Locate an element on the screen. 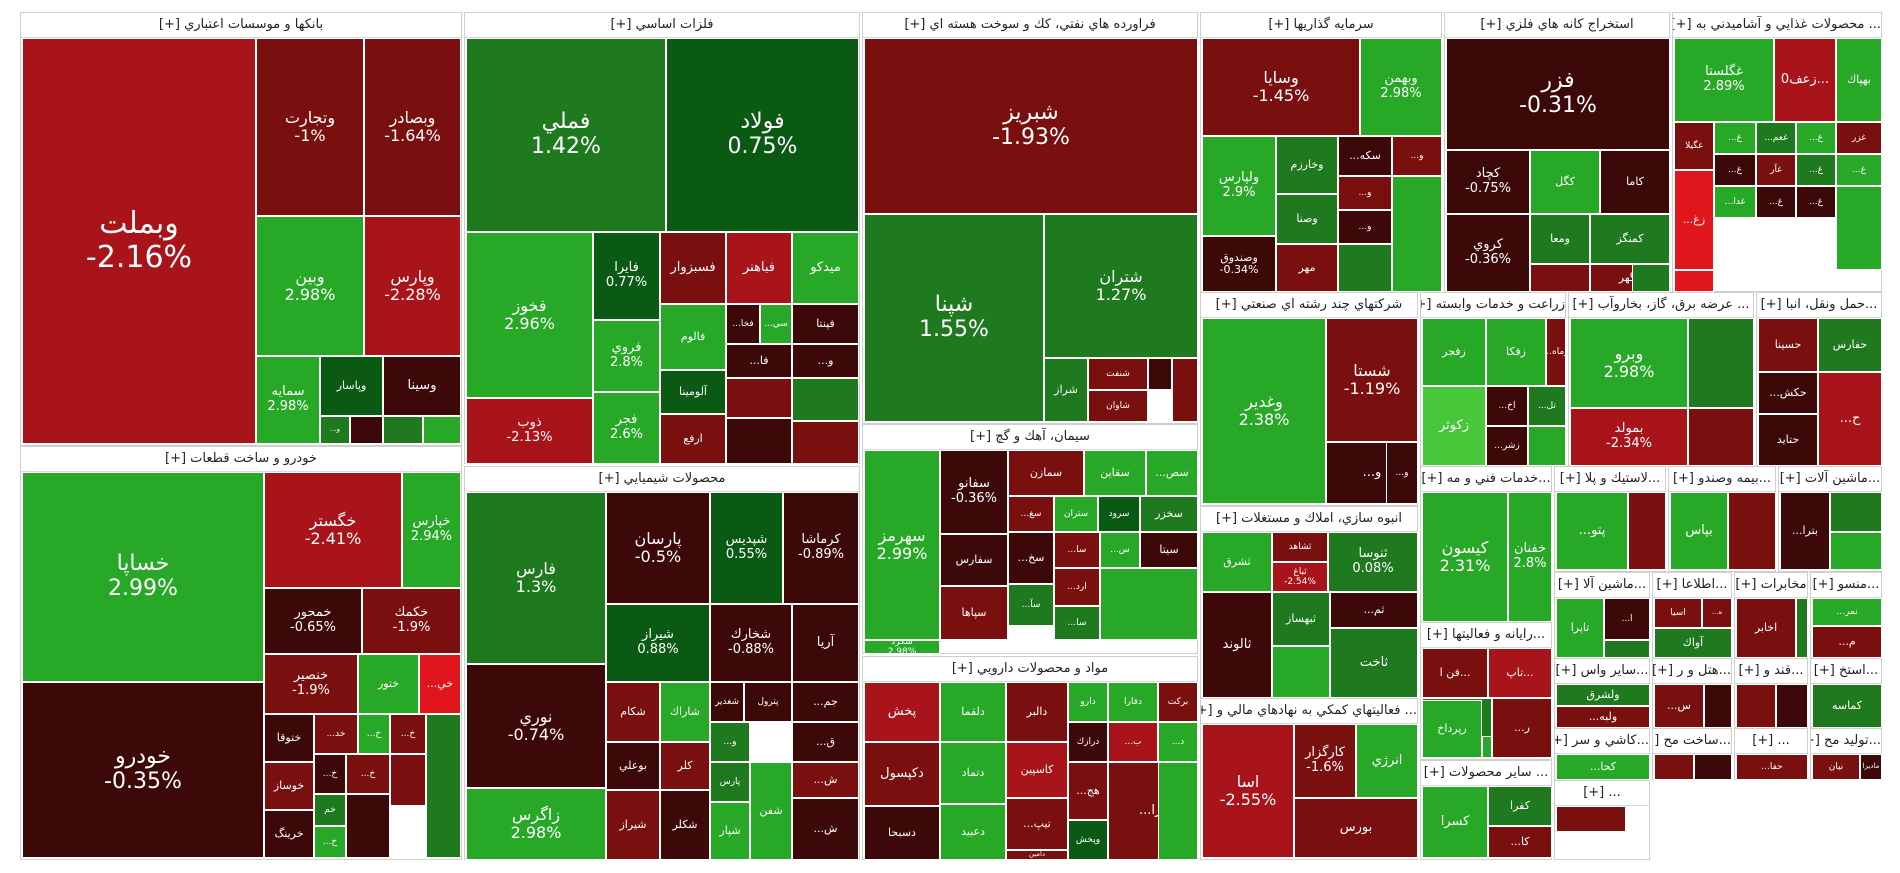 Image resolution: width=1900 pixels, height=873 pixels. stock-tile: سهرمز 2.99% is located at coordinates (902, 545).